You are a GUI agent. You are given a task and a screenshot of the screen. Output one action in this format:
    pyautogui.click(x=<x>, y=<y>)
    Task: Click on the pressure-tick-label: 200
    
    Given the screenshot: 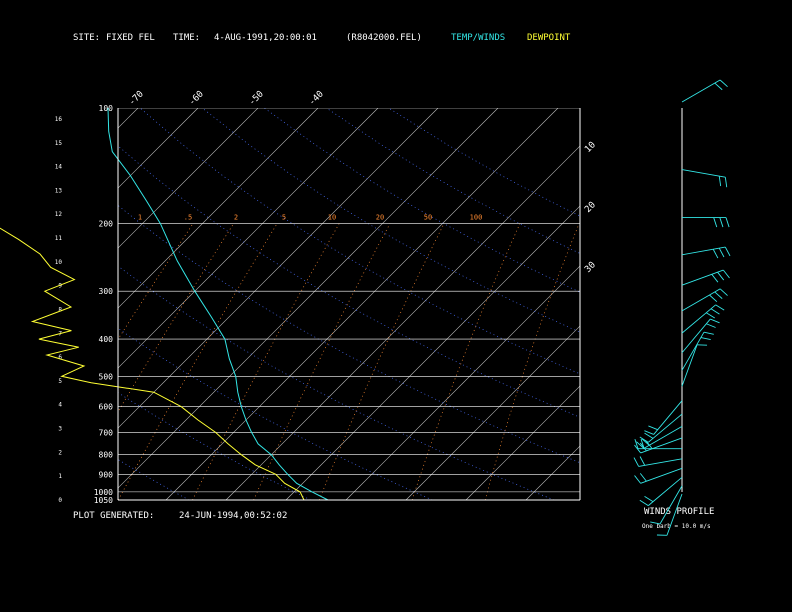 What is the action you would take?
    pyautogui.click(x=106, y=224)
    